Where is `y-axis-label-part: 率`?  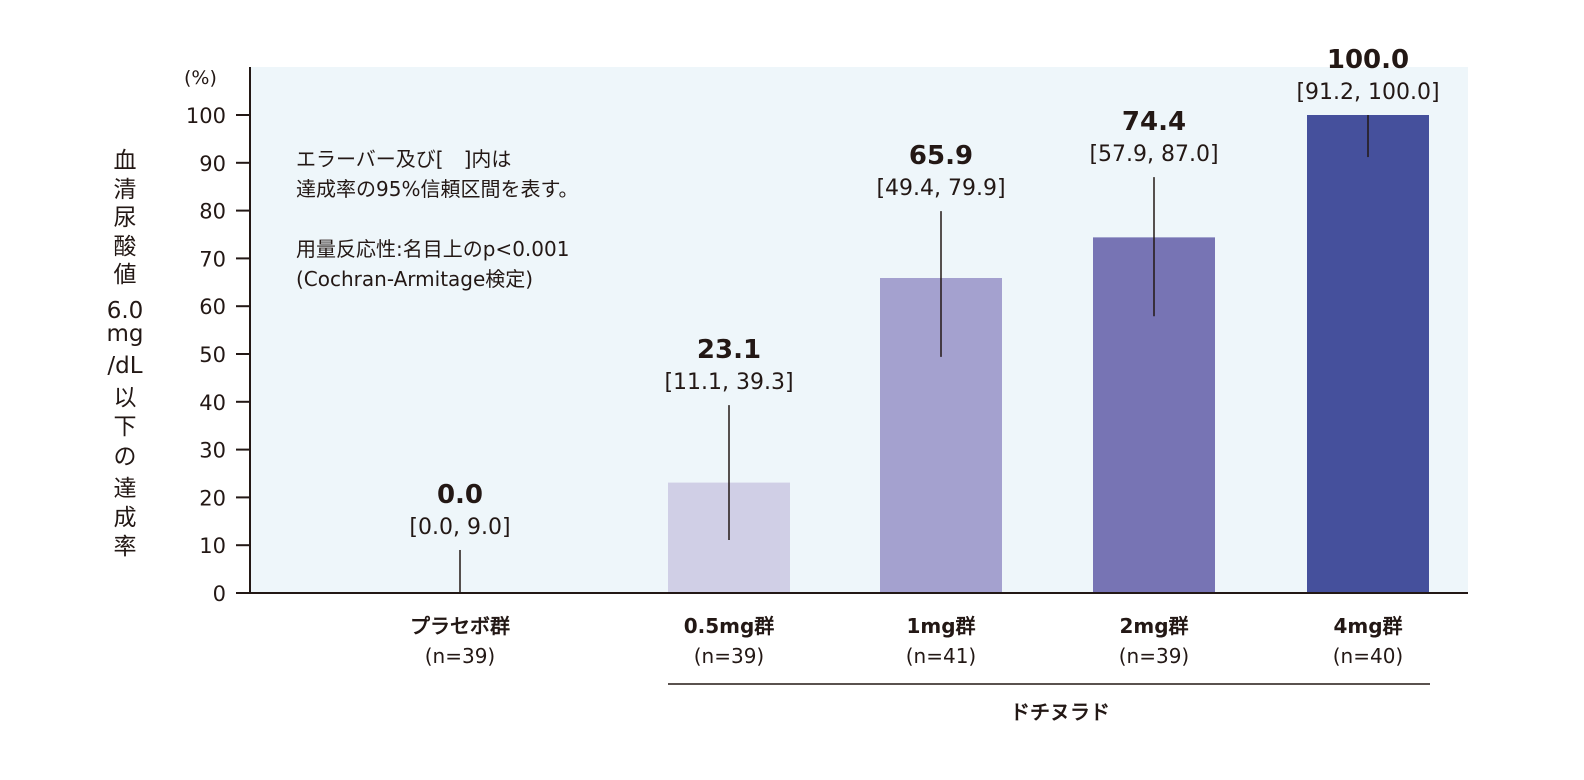 y-axis-label-part: 率 is located at coordinates (125, 547).